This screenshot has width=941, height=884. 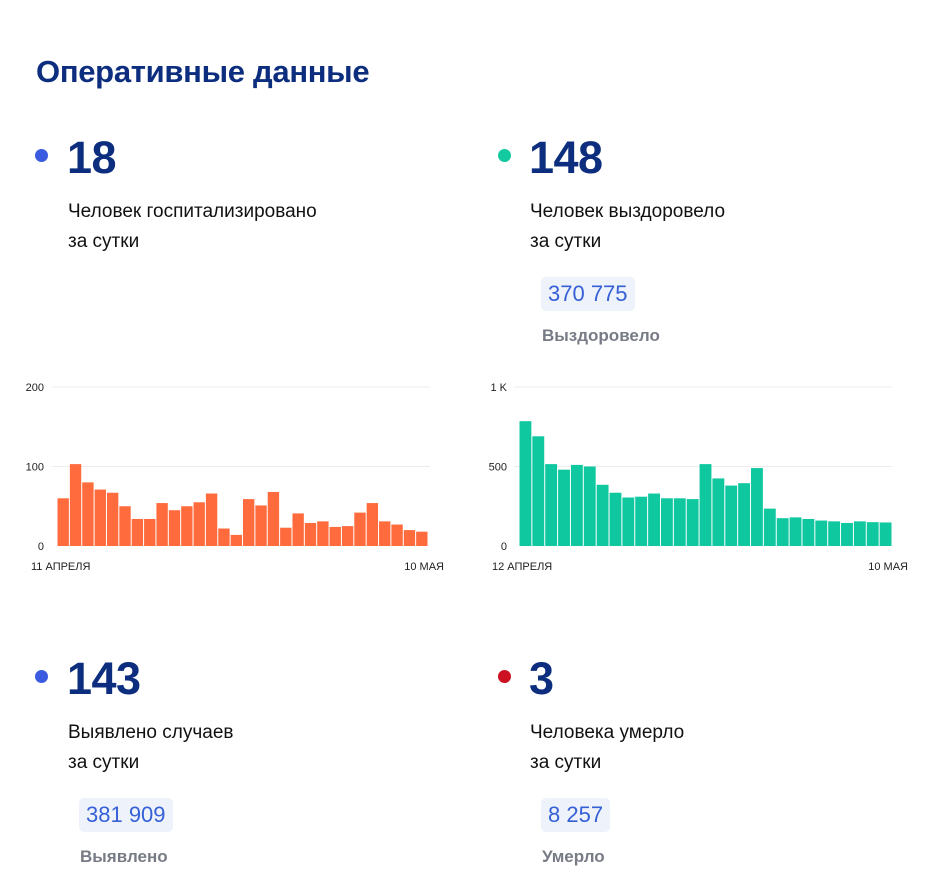 What do you see at coordinates (35, 468) in the screenshot?
I see `hospitalized-chart-ytick-label: 100` at bounding box center [35, 468].